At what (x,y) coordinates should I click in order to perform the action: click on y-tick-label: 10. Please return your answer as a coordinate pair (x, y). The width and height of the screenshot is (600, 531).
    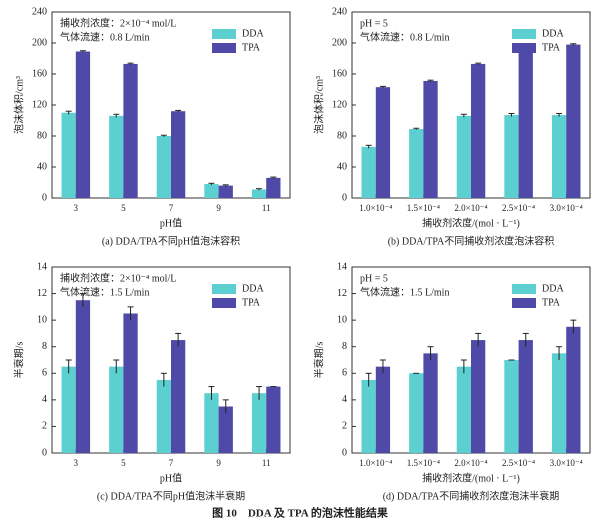
    Looking at the image, I should click on (342, 319).